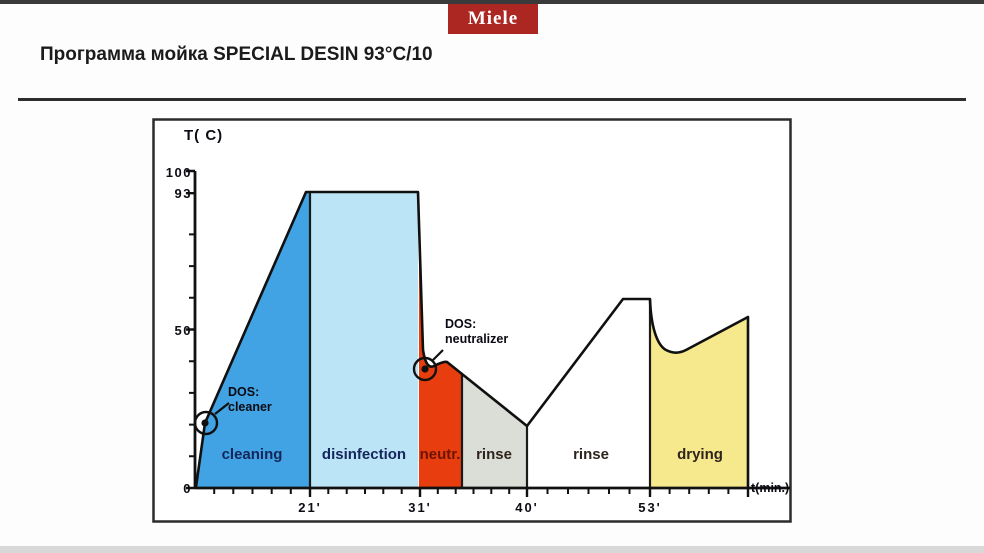  I want to click on phase-area-disinfection, so click(364, 339).